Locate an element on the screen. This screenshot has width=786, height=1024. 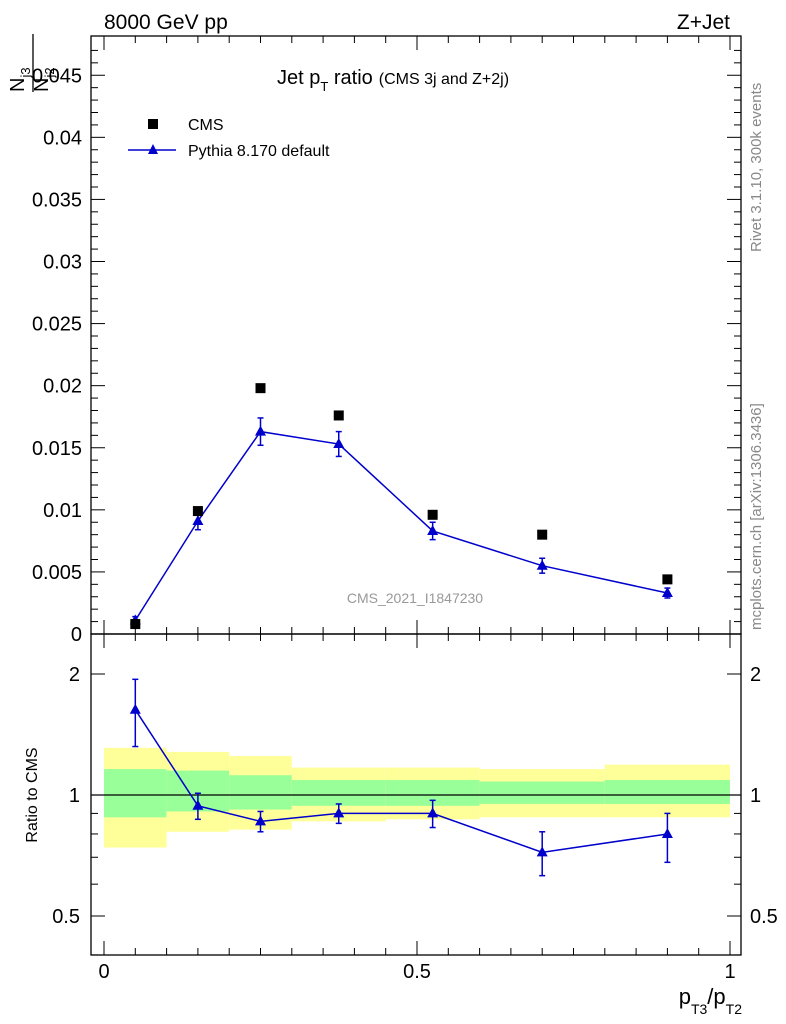
main-title: Jet pT ratio (CMS 3j and Z+2j) is located at coordinates (393, 80).